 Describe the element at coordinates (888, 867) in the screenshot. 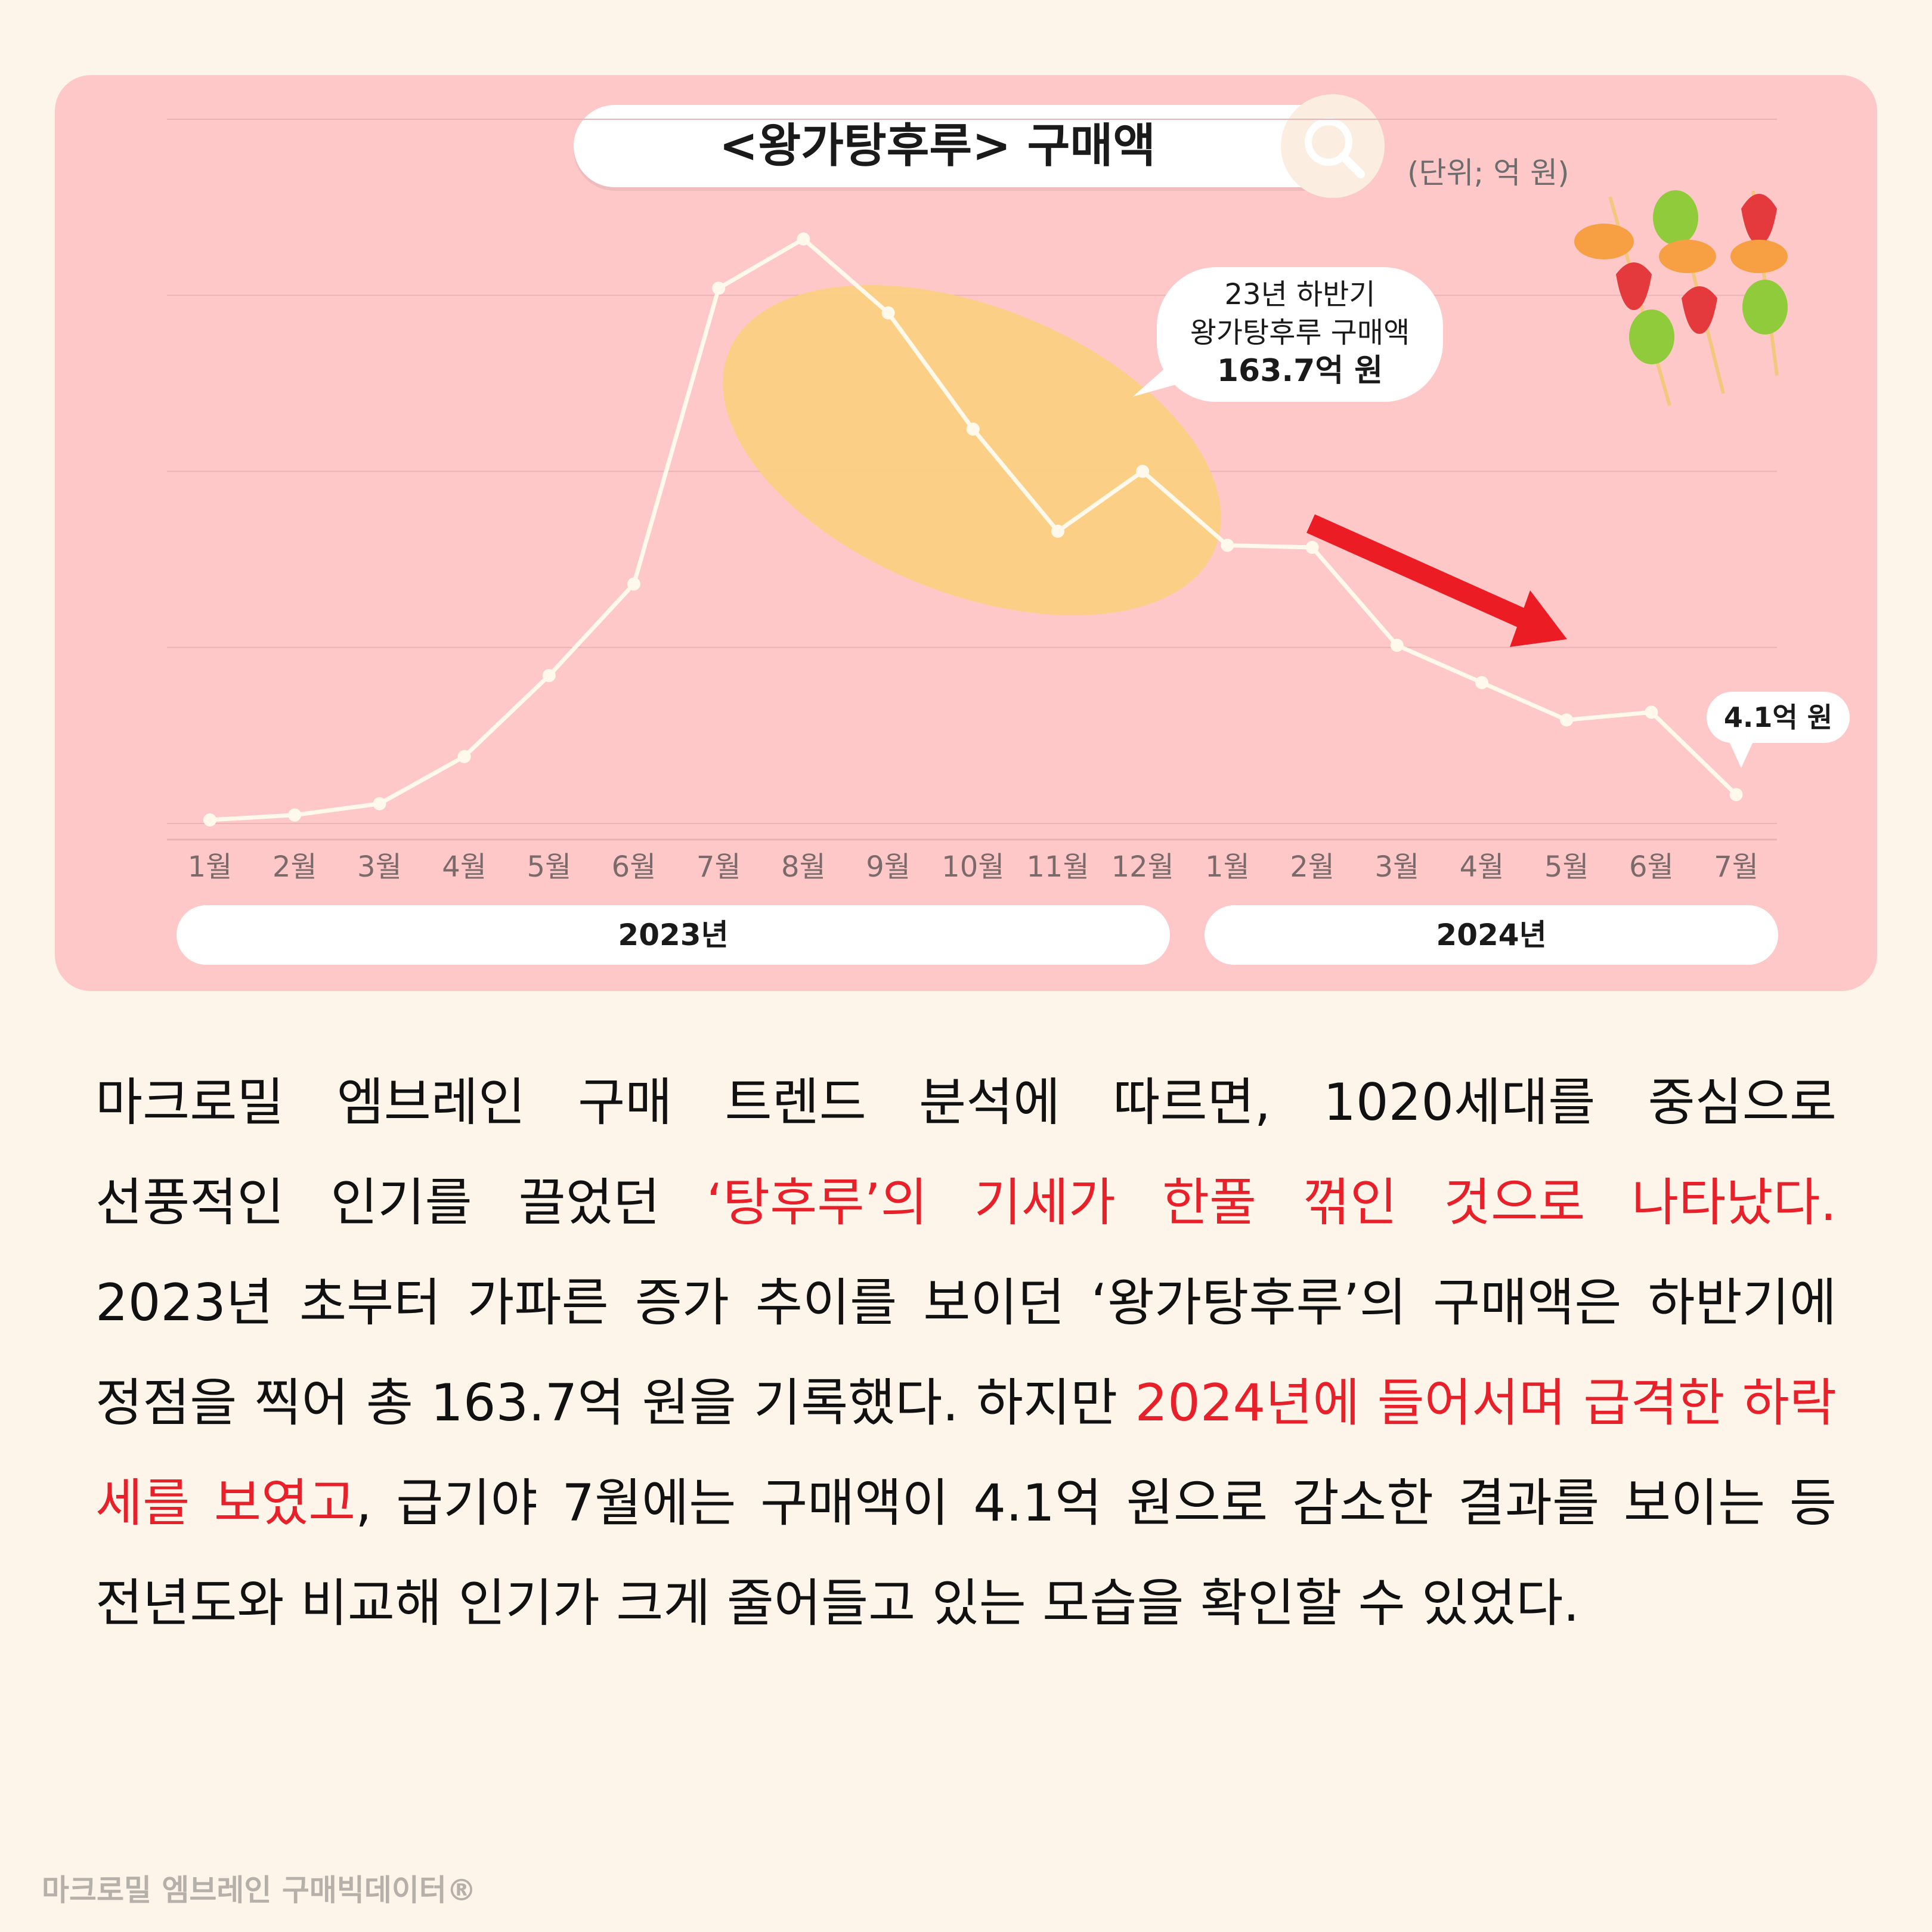

I see `x-tick-label-8: 9월` at that location.